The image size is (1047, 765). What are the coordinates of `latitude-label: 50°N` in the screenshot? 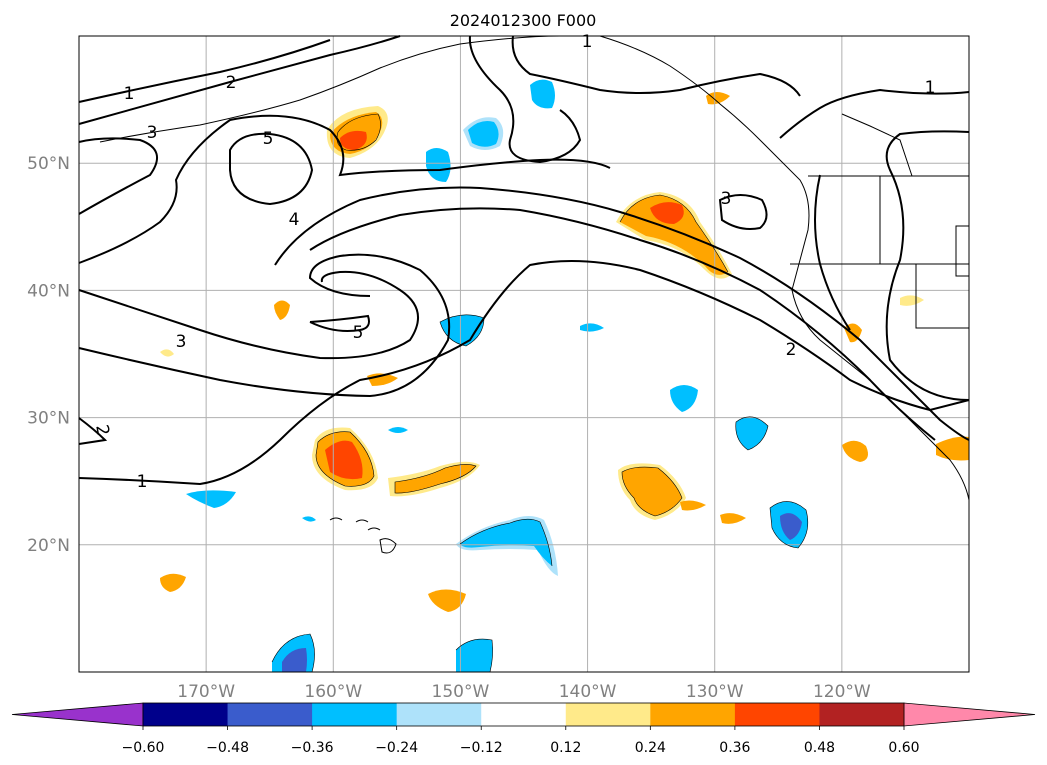 It's located at (48, 164).